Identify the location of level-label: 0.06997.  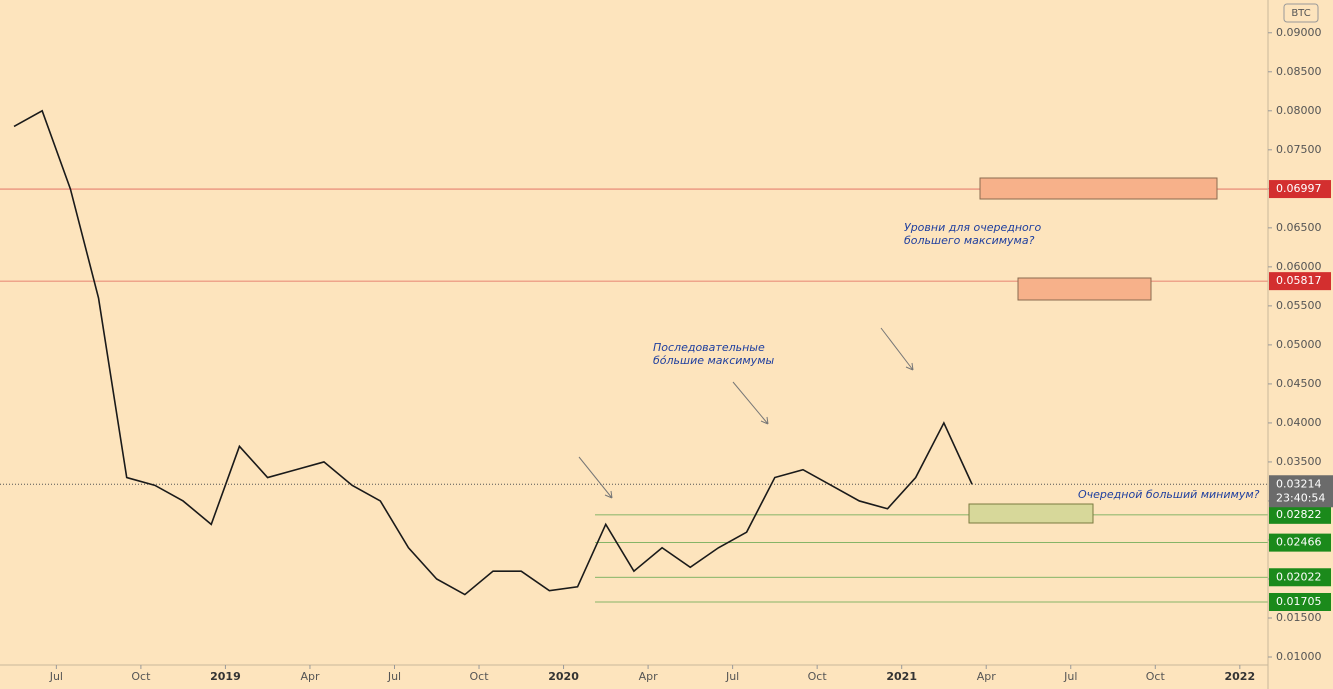
(1299, 188).